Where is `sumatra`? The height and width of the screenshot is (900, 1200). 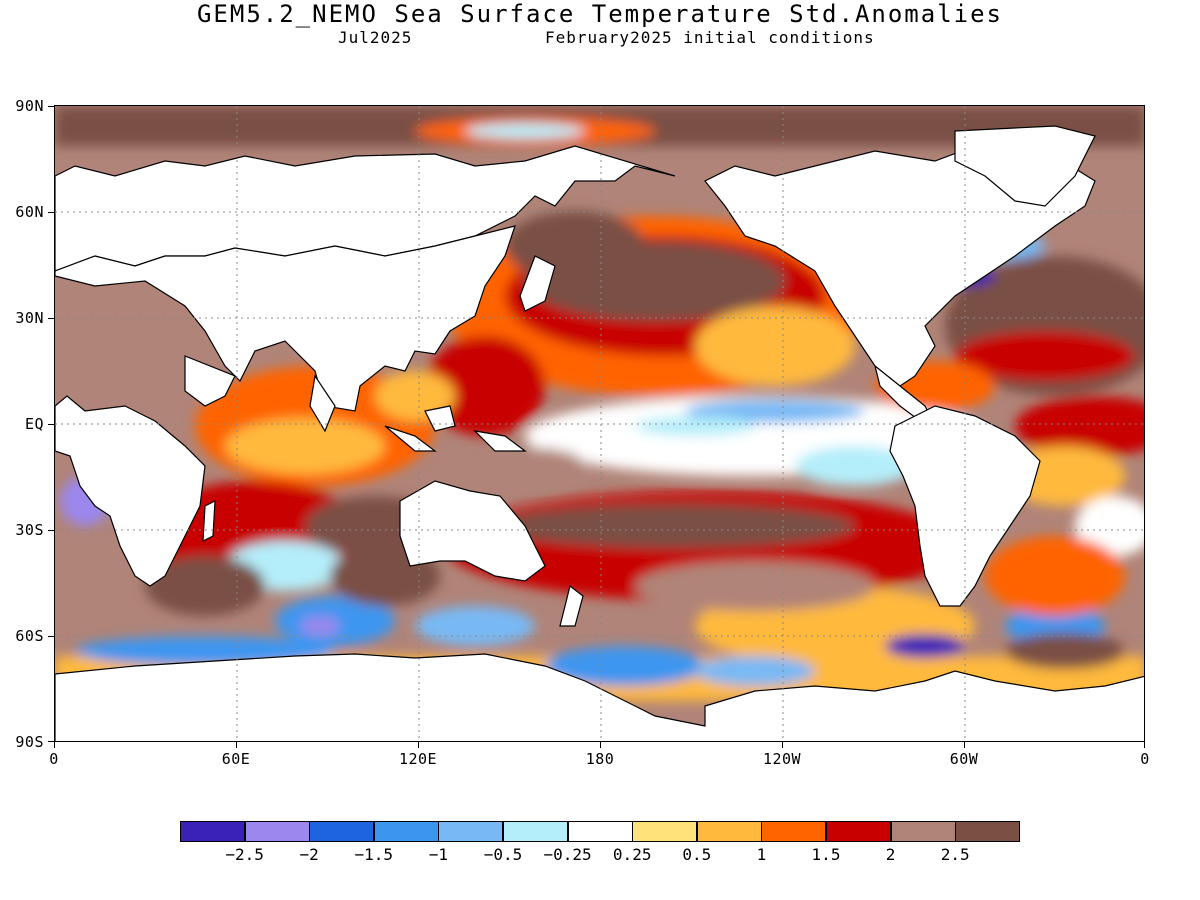 sumatra is located at coordinates (410, 438).